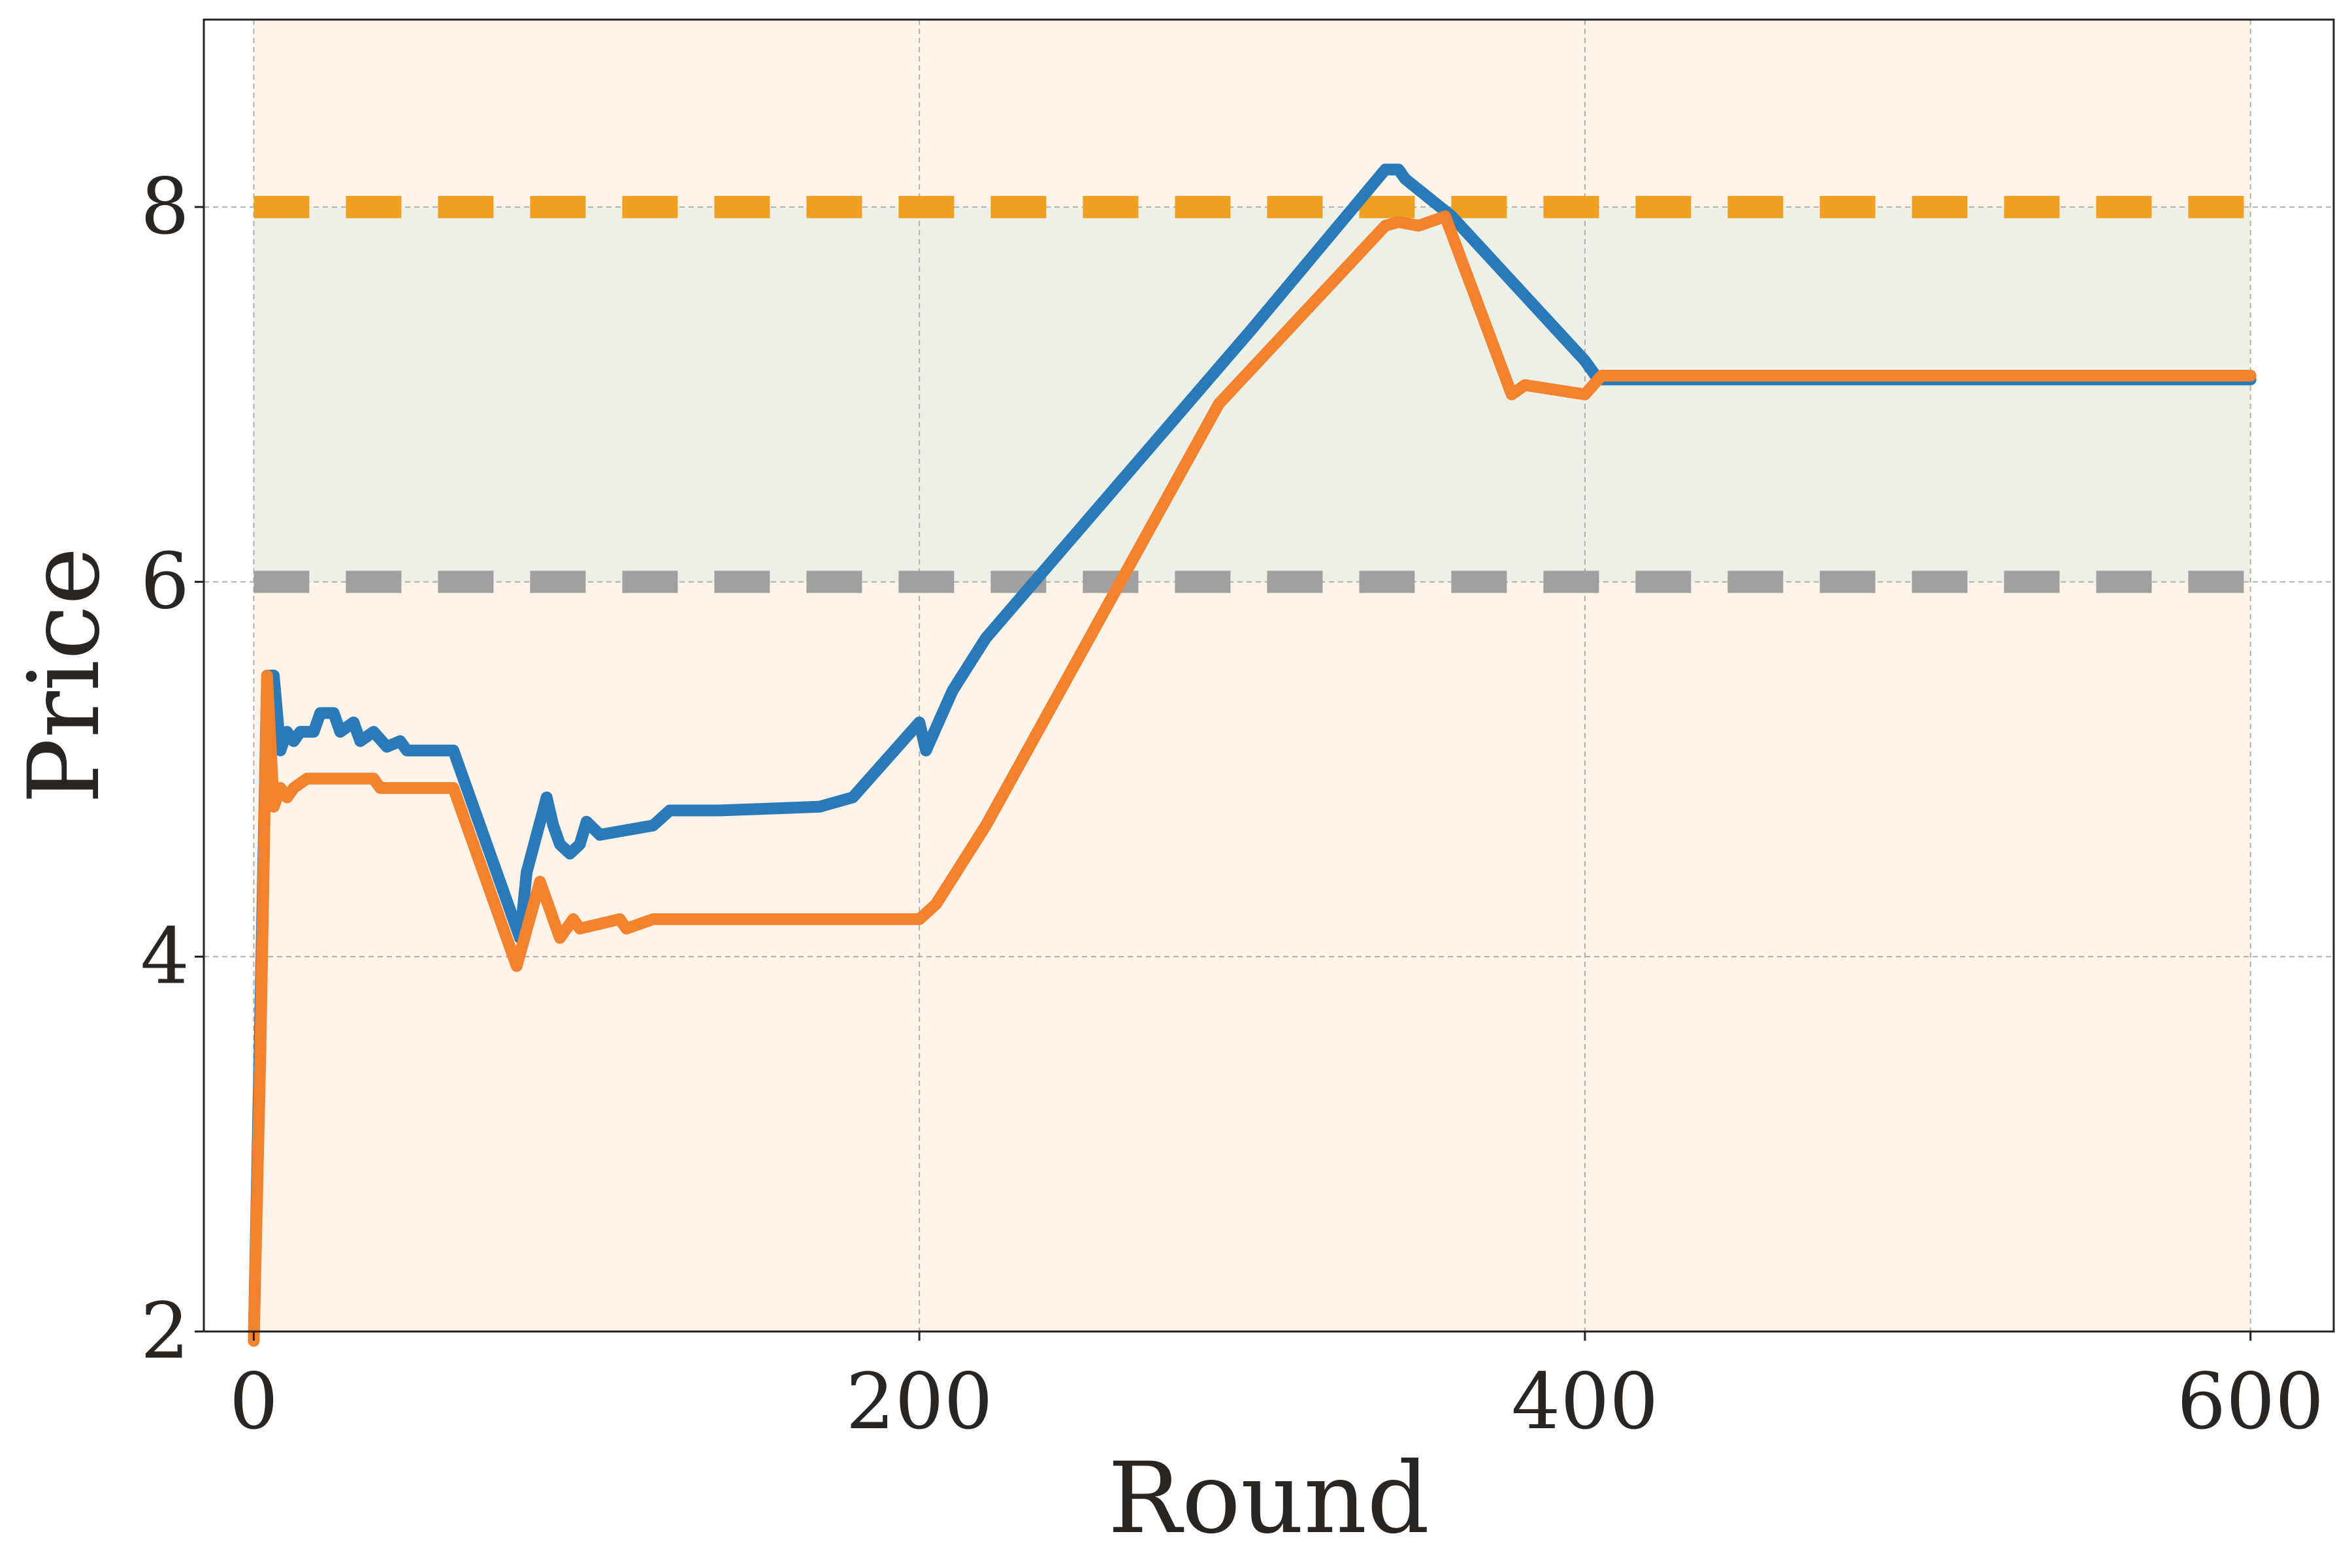  I want to click on y-tick-label: 8, so click(164, 206).